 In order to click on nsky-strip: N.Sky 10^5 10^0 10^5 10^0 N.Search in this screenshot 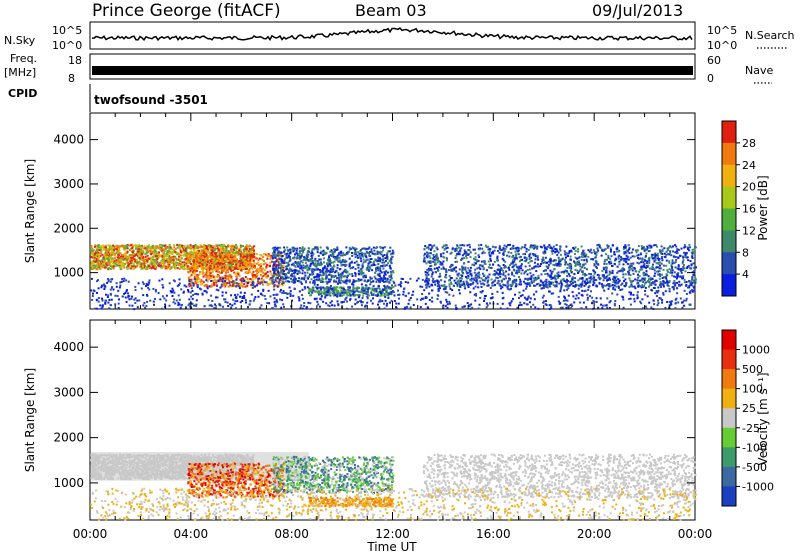, I will do `click(399, 36)`.